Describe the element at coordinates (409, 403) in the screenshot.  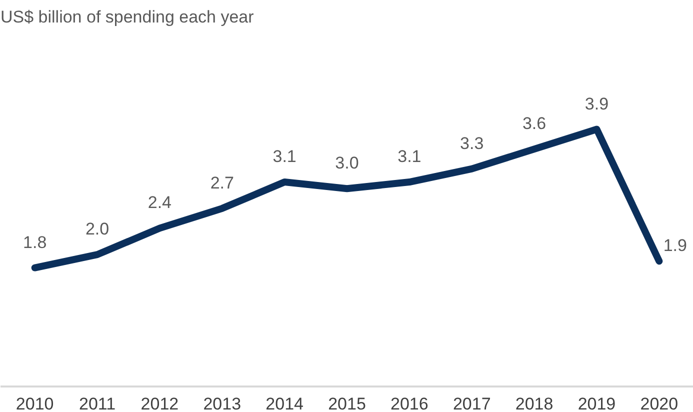
I see `x-tick-label: 2016` at that location.